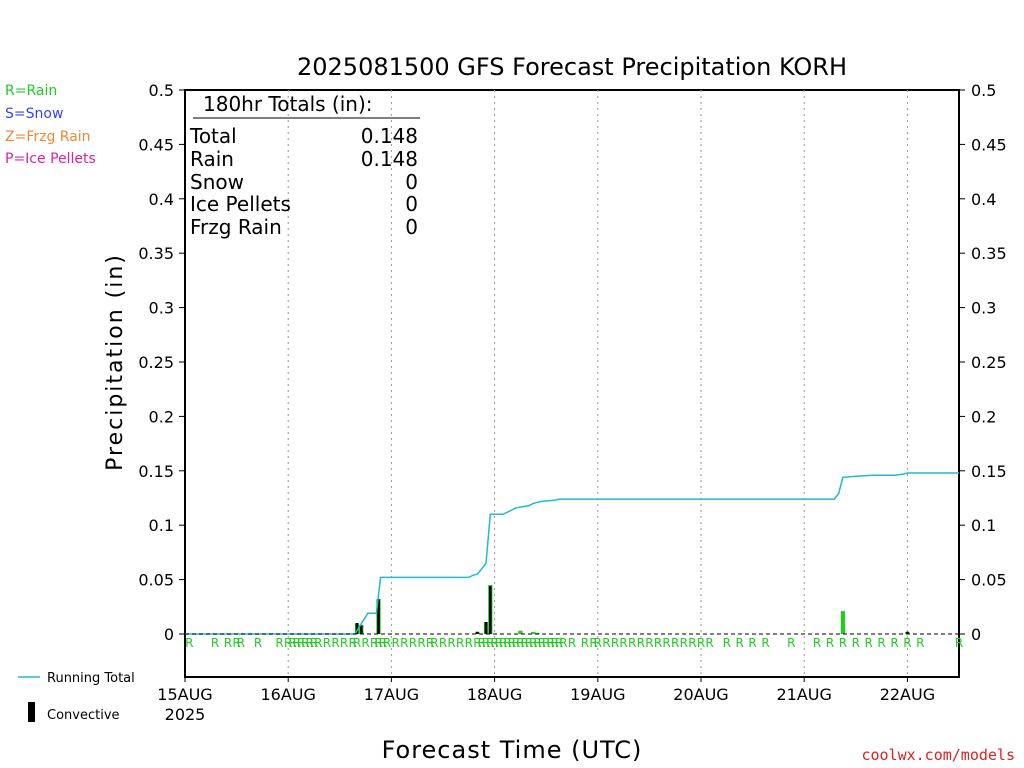  Describe the element at coordinates (161, 199) in the screenshot. I see `y-tick-label-left: 0.4` at that location.